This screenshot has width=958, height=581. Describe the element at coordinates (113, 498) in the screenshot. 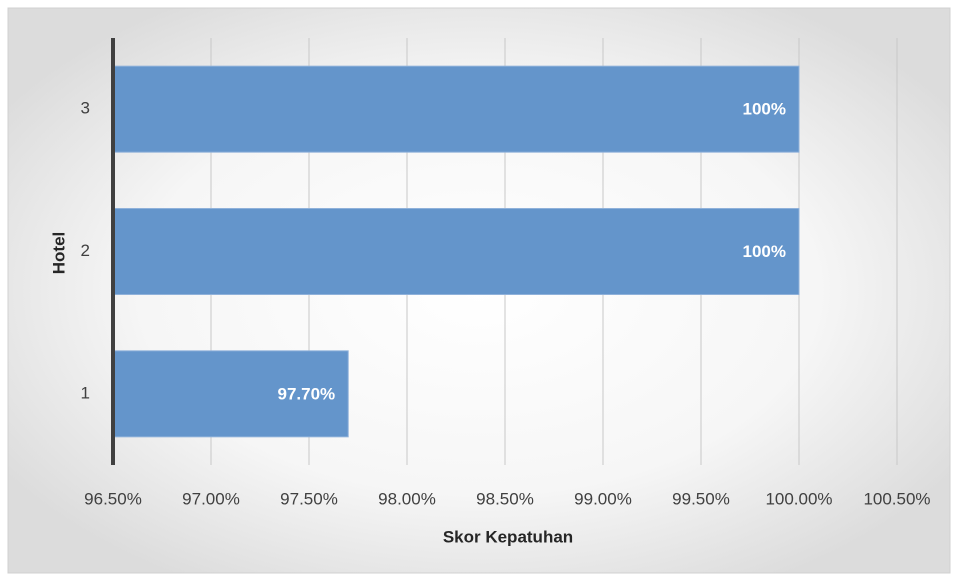

I see `x-tick-label: 96.50%` at that location.